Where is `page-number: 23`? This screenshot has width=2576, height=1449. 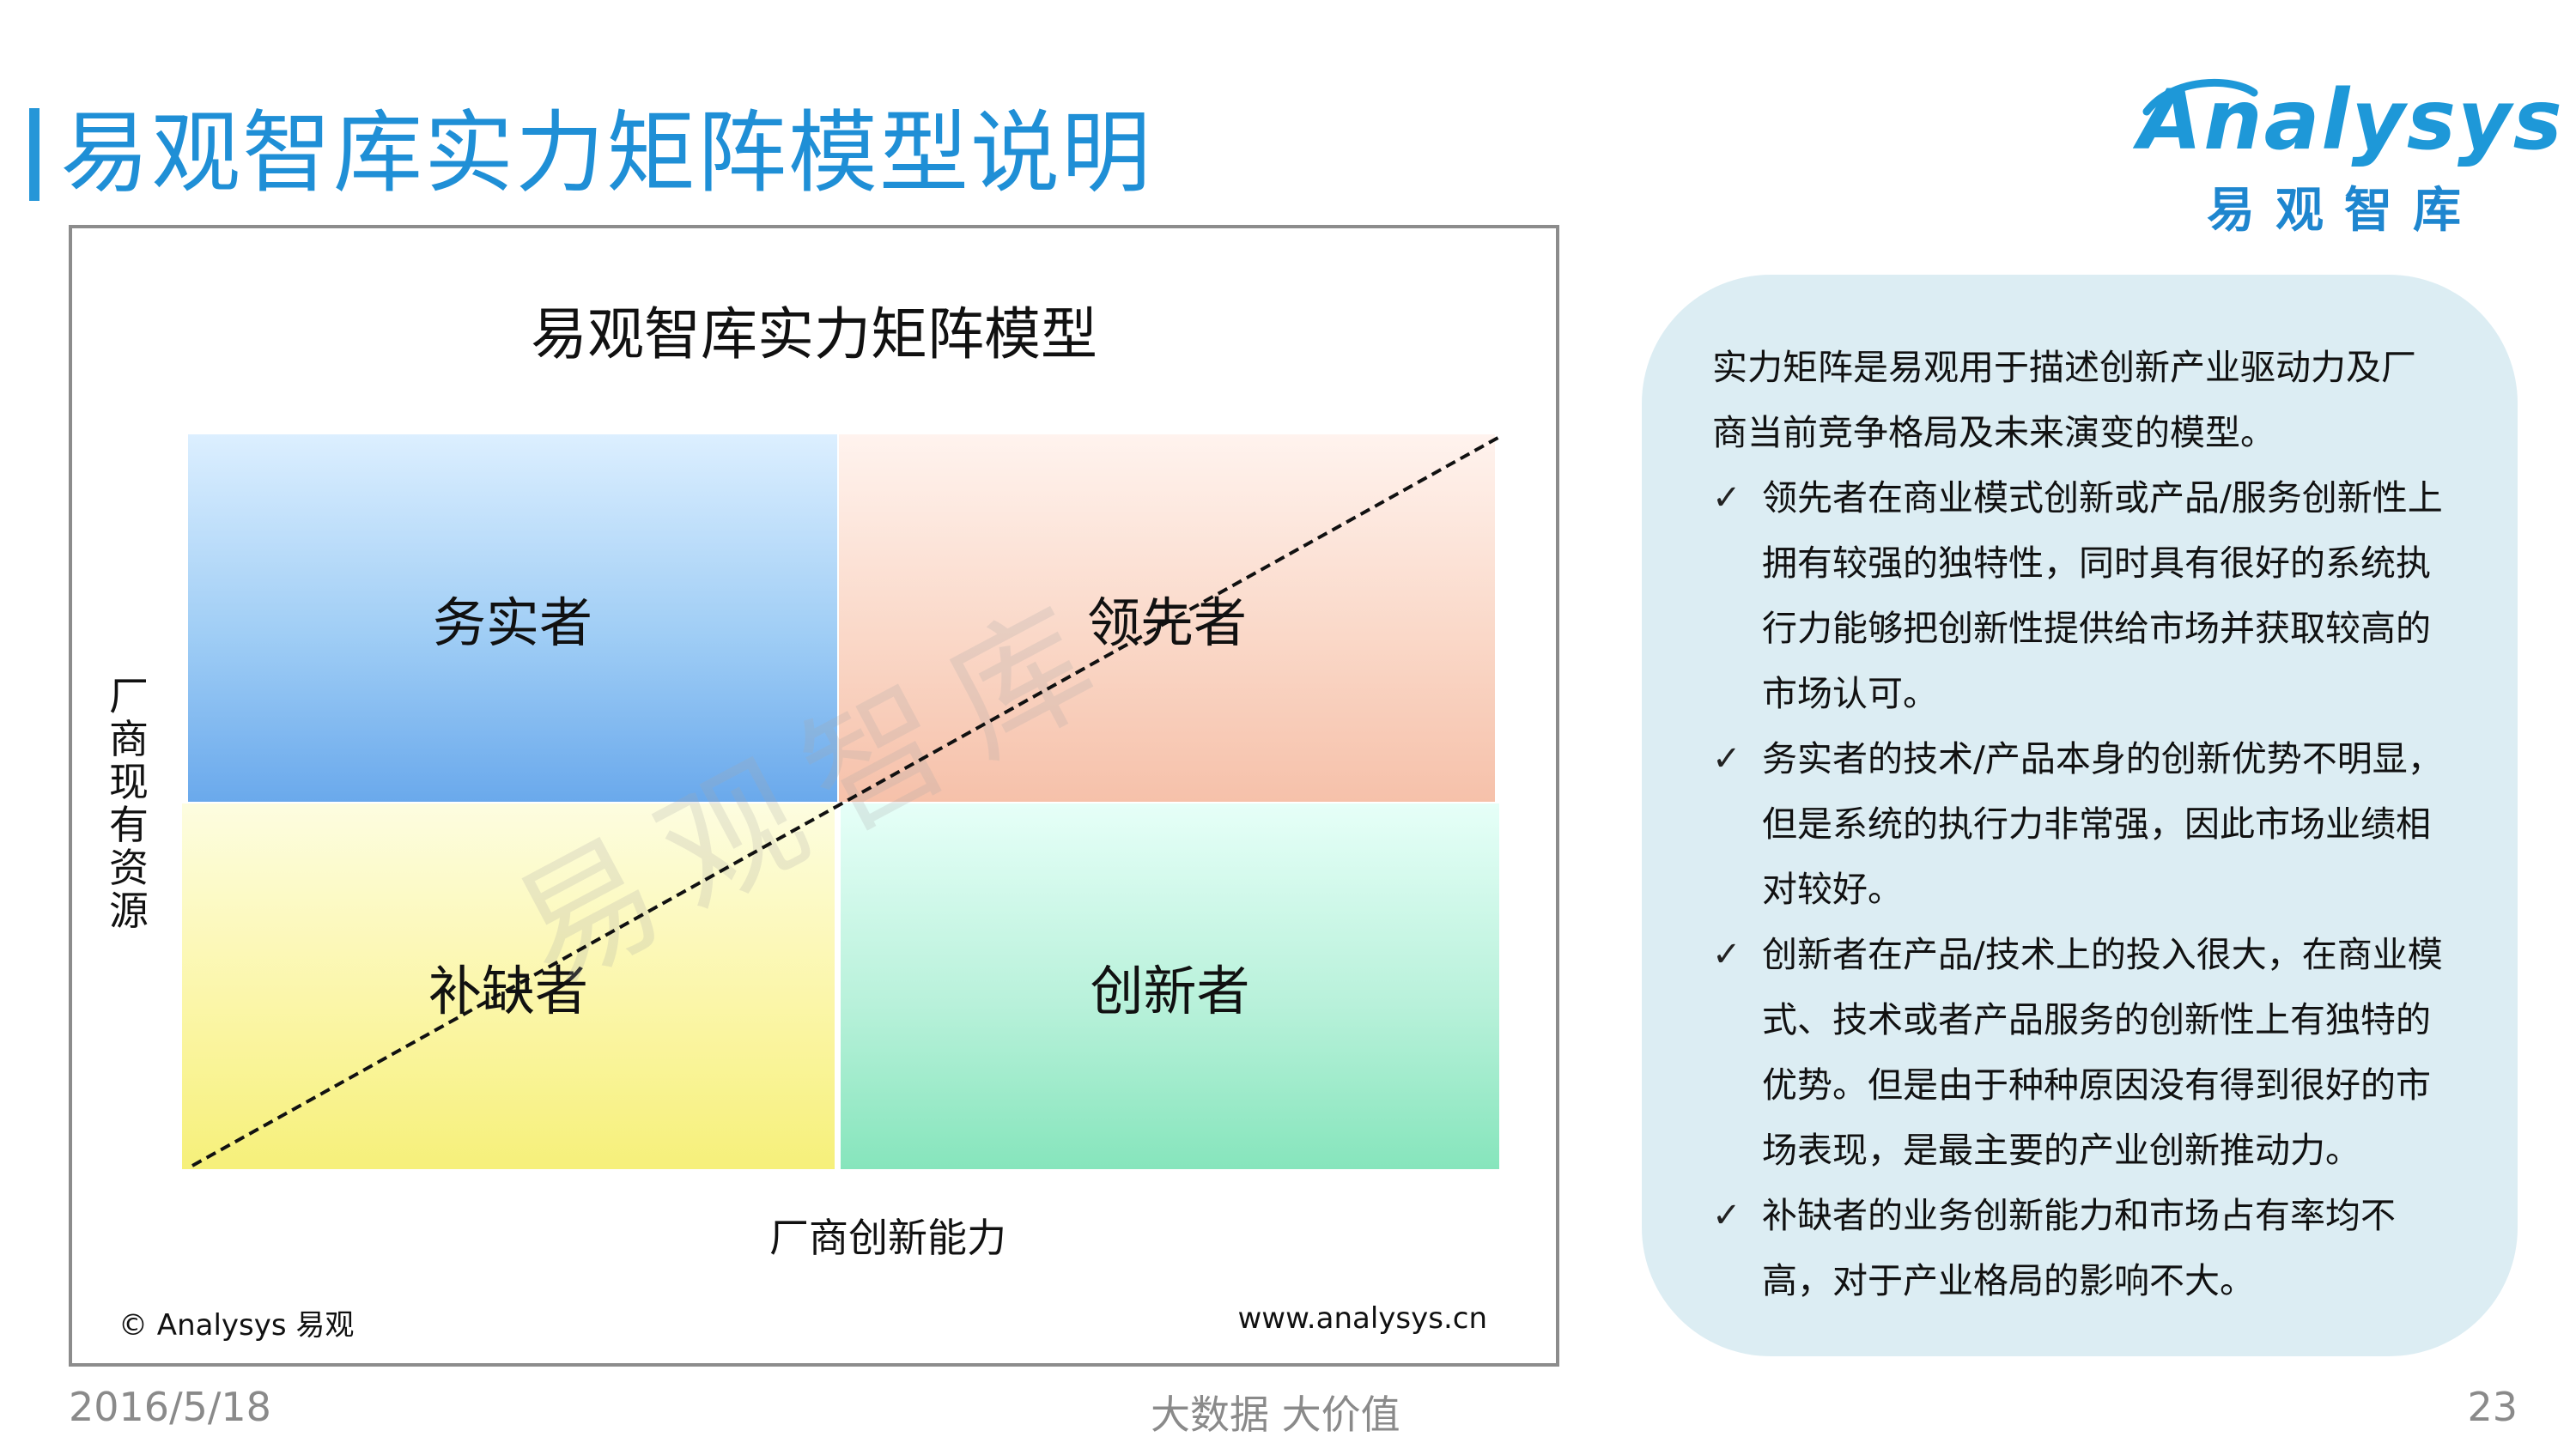 page-number: 23 is located at coordinates (2492, 1407).